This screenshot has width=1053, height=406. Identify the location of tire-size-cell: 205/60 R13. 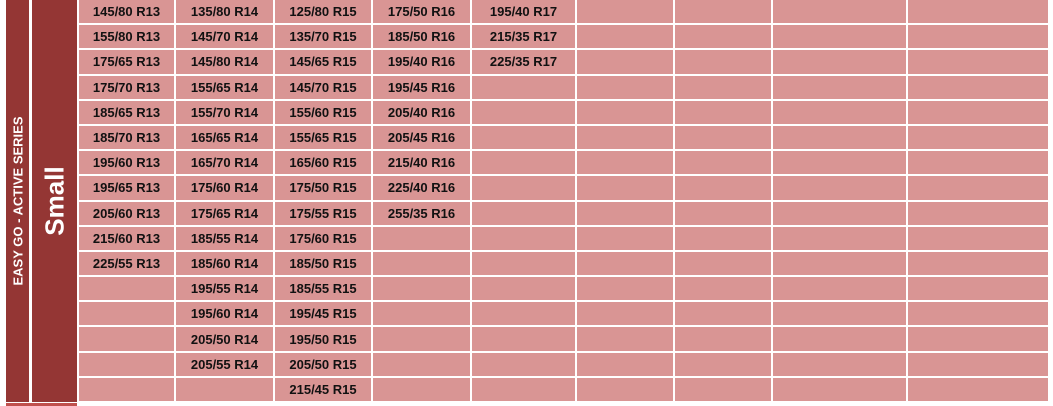
(126, 213).